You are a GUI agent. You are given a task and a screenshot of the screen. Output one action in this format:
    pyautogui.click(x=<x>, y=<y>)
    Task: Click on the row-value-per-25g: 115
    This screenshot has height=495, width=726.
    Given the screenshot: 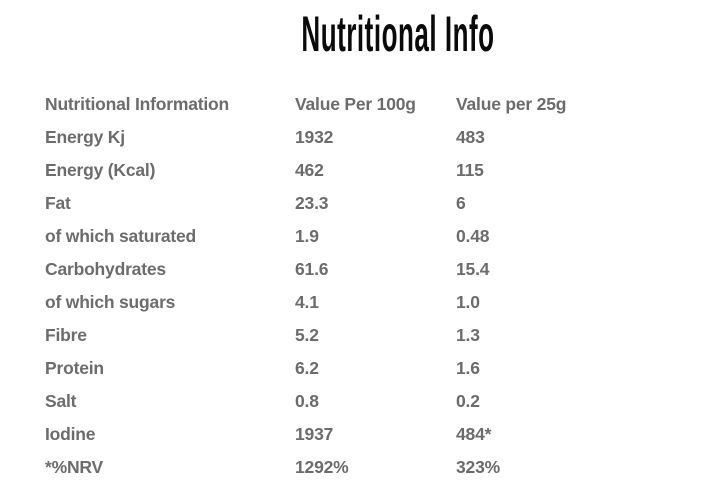 What is the action you would take?
    pyautogui.click(x=470, y=170)
    